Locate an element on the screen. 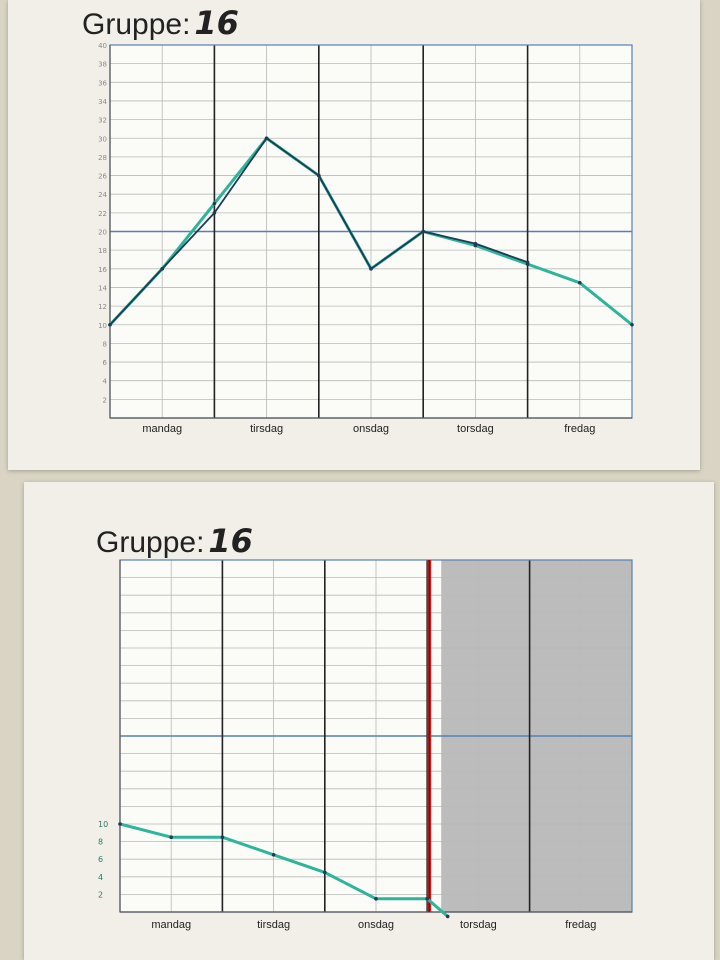 The width and height of the screenshot is (720, 960). y-tick-label: 12 is located at coordinates (102, 307).